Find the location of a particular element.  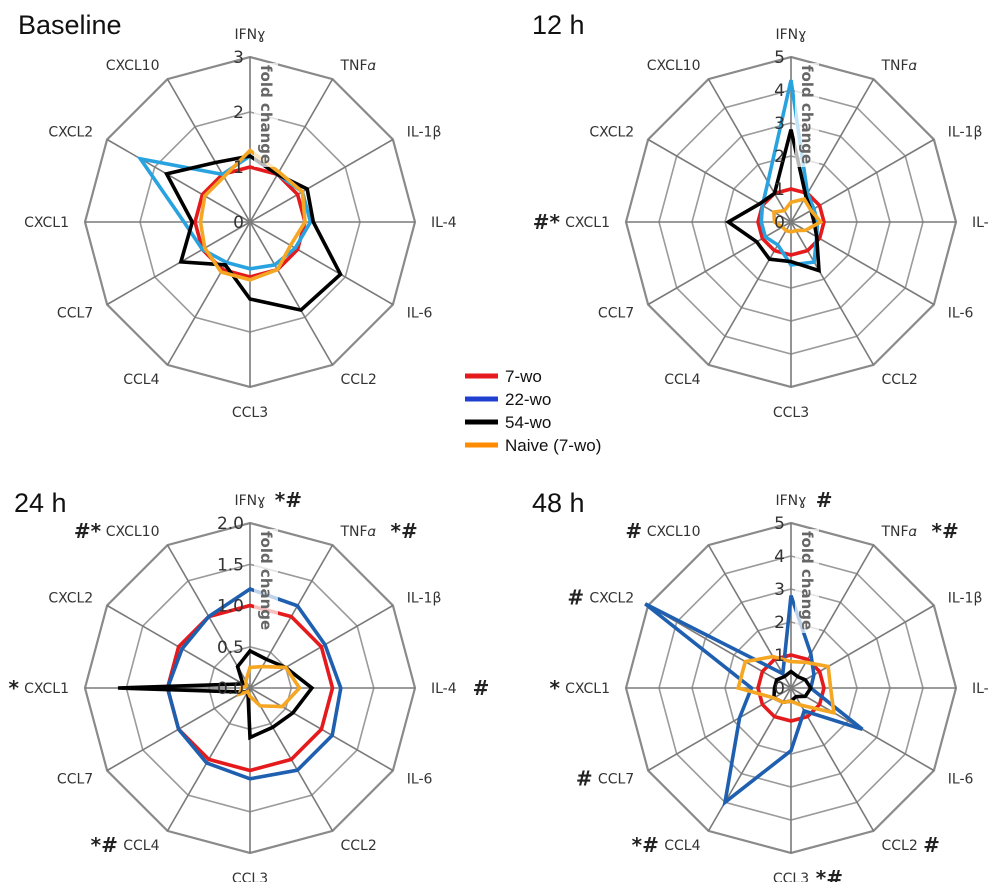

tick-label: 2.0 is located at coordinates (230, 524).